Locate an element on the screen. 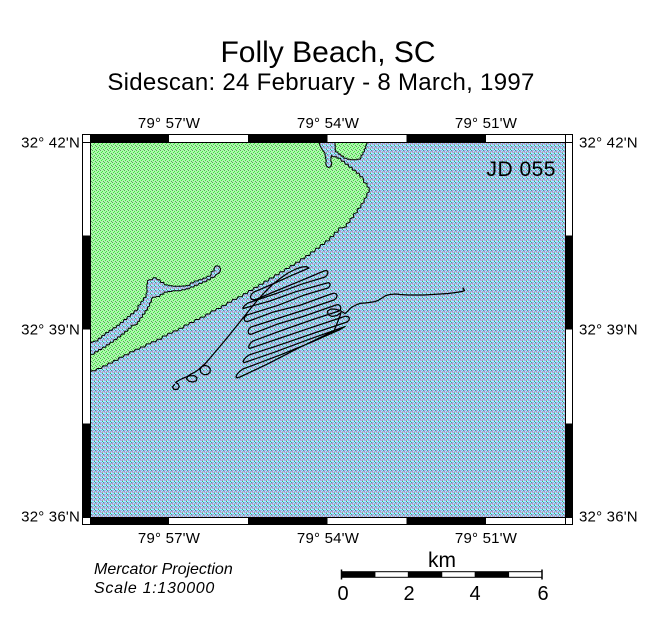 The width and height of the screenshot is (661, 632). scalebar-number-1: 2 is located at coordinates (408, 594).